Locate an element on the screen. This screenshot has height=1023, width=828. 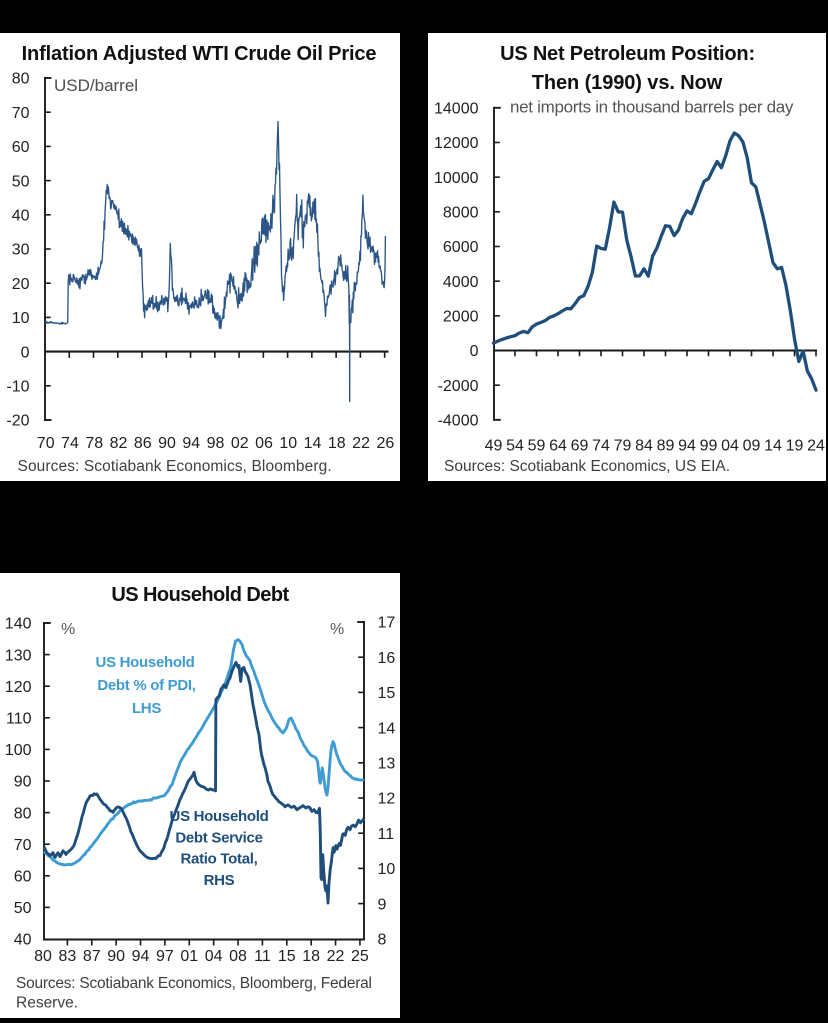
svg-text: Debt % of PDI, is located at coordinates (146, 685).